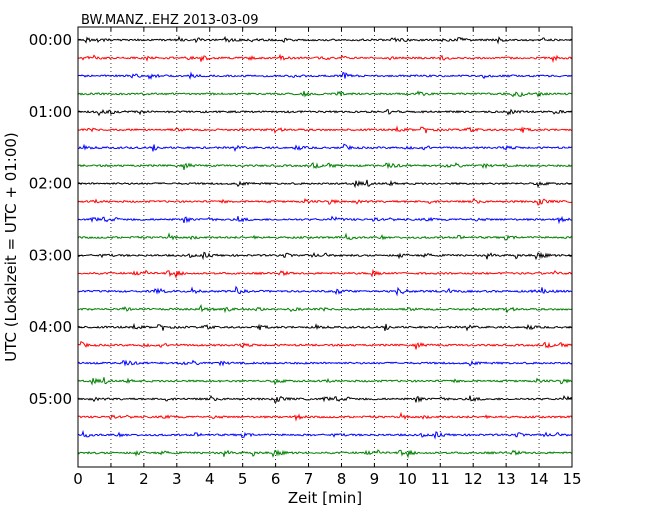 The image size is (650, 520). Describe the element at coordinates (407, 479) in the screenshot. I see `x-tick-label: 10` at that location.